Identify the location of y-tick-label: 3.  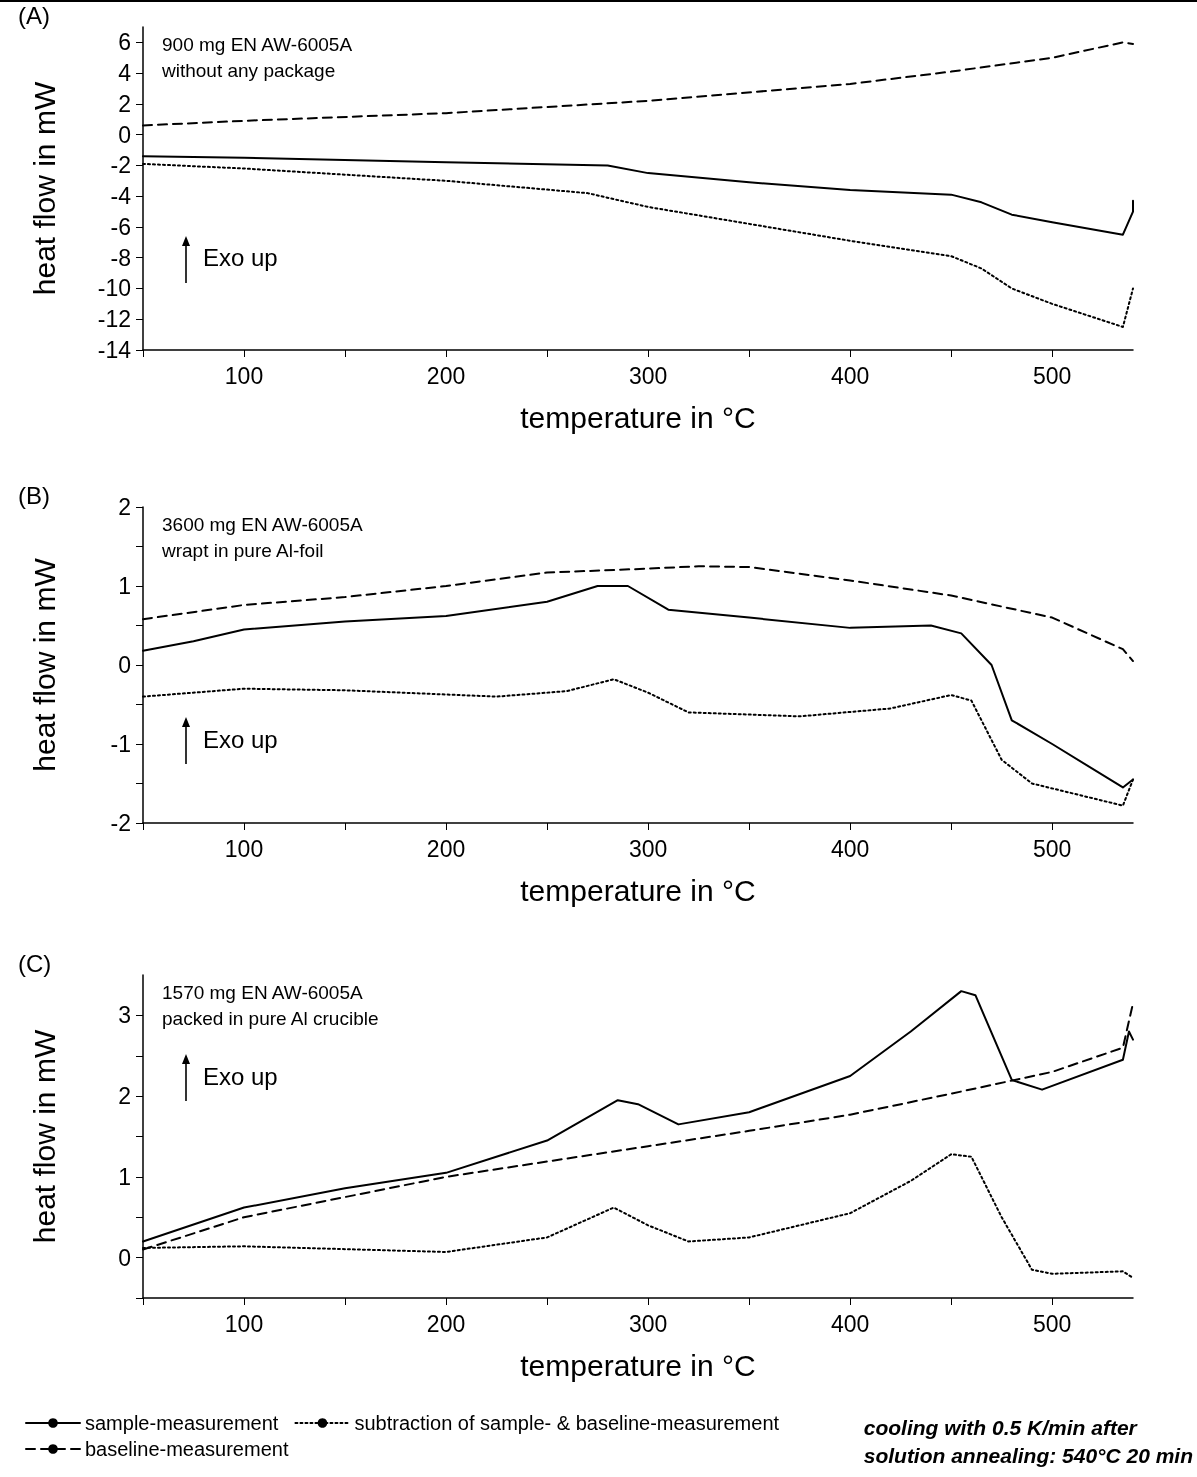
(124, 1015).